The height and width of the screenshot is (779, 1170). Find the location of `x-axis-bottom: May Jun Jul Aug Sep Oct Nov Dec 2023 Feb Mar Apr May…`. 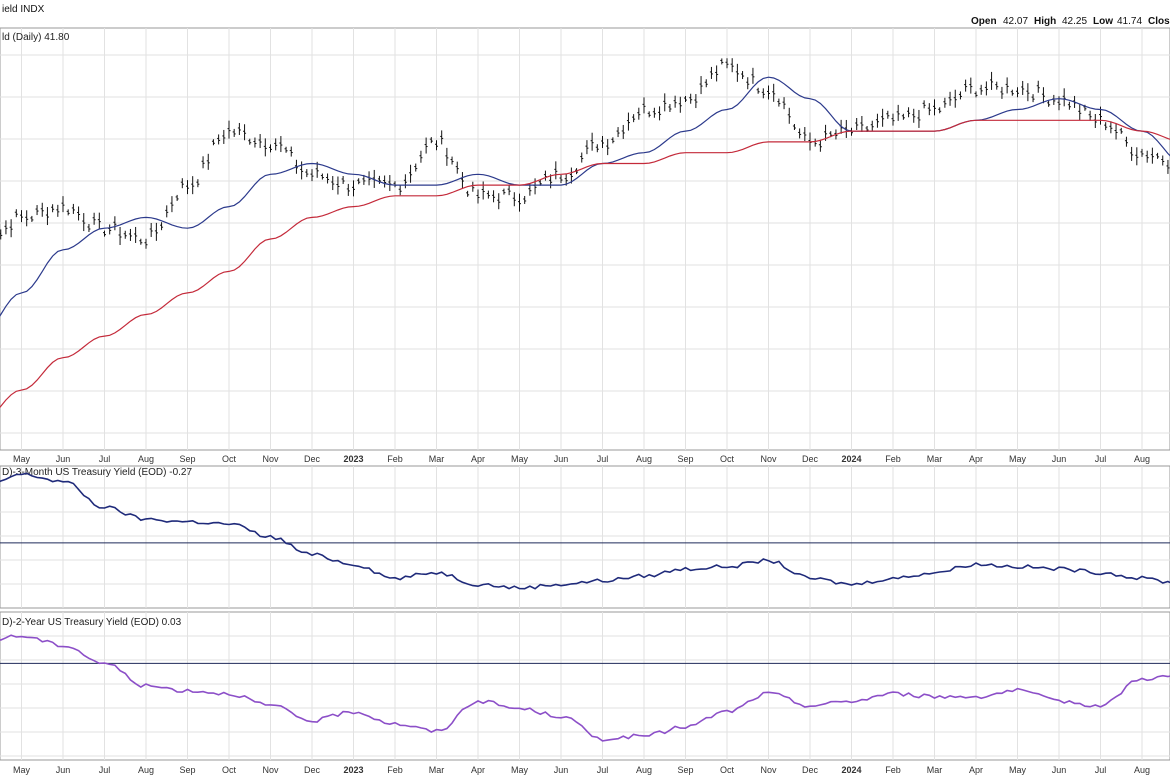

x-axis-bottom: May Jun Jul Aug Sep Oct Nov Dec 2023 Feb Mar Apr May… is located at coordinates (581, 770).